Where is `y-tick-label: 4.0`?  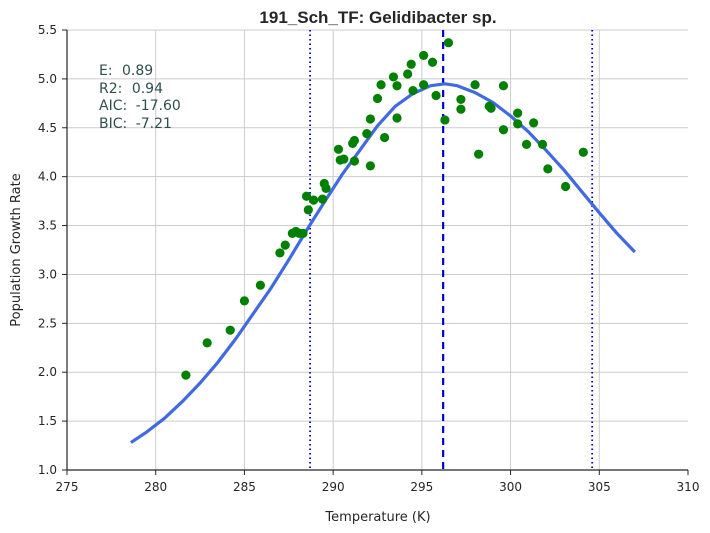 y-tick-label: 4.0 is located at coordinates (47, 177).